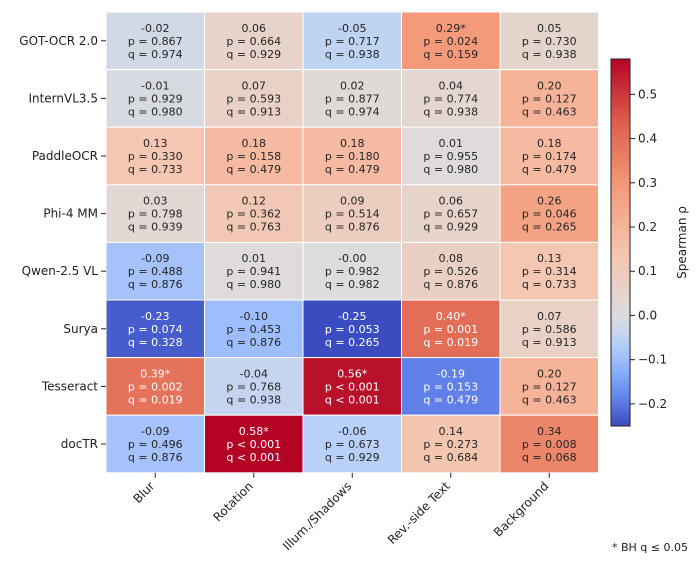 This screenshot has height=585, width=696. I want to click on cell-value-label: 0.26, so click(549, 201).